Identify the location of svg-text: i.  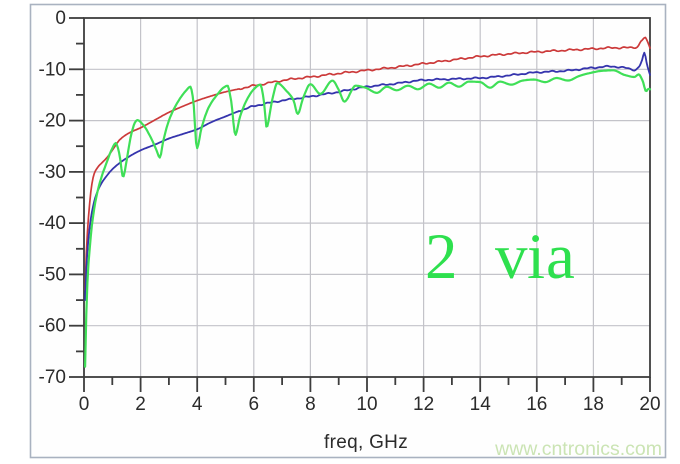
(536, 257).